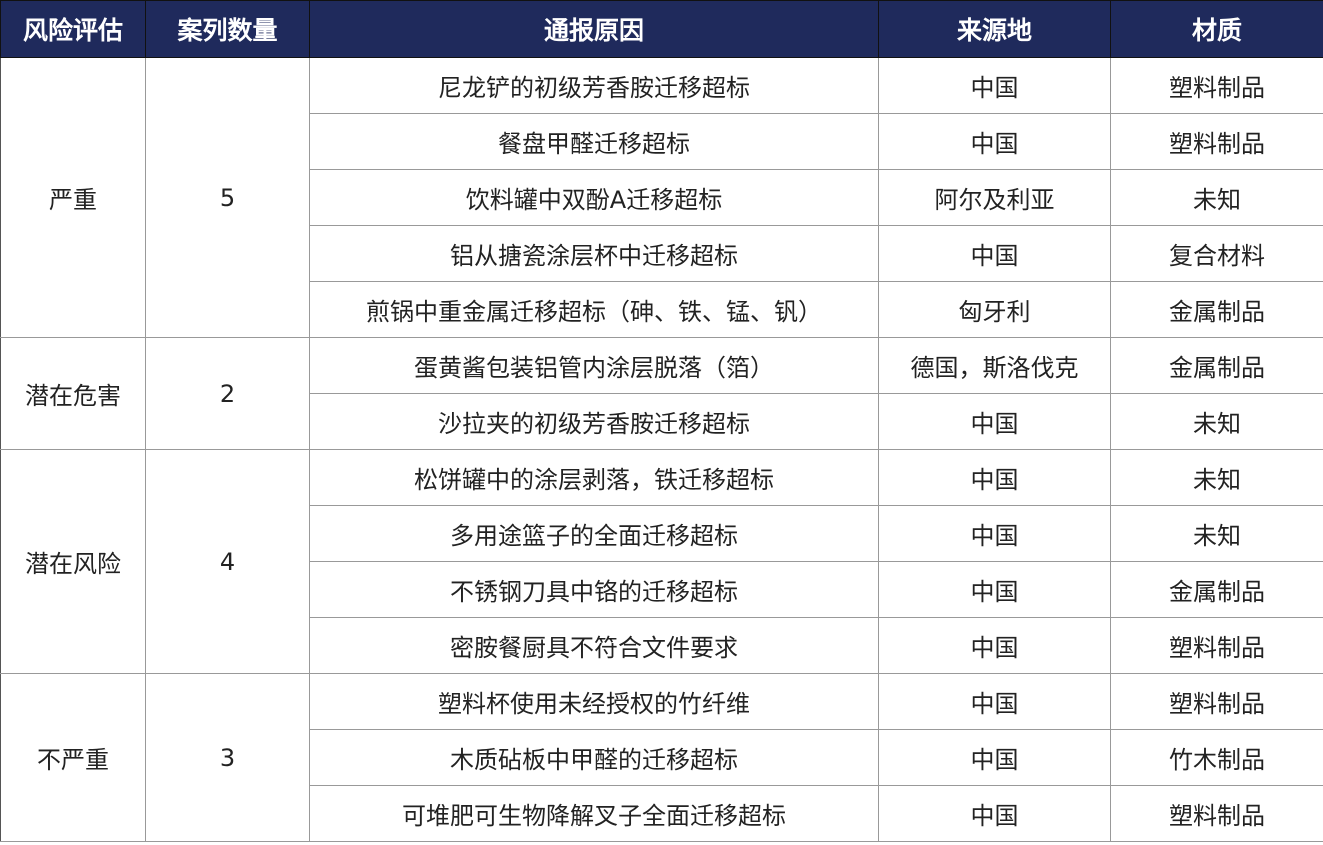  Describe the element at coordinates (227, 393) in the screenshot. I see `case-count-cell: 2` at that location.